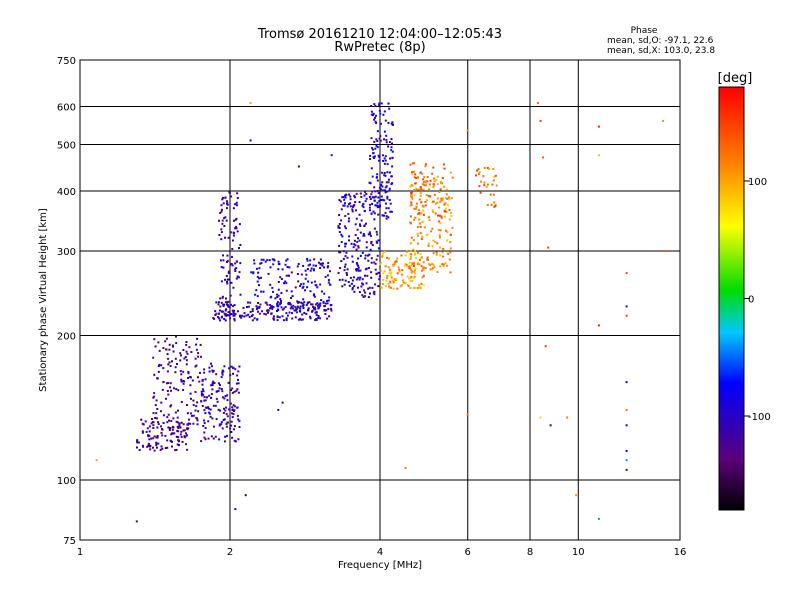 The width and height of the screenshot is (800, 600). I want to click on colorbar, so click(731, 298).